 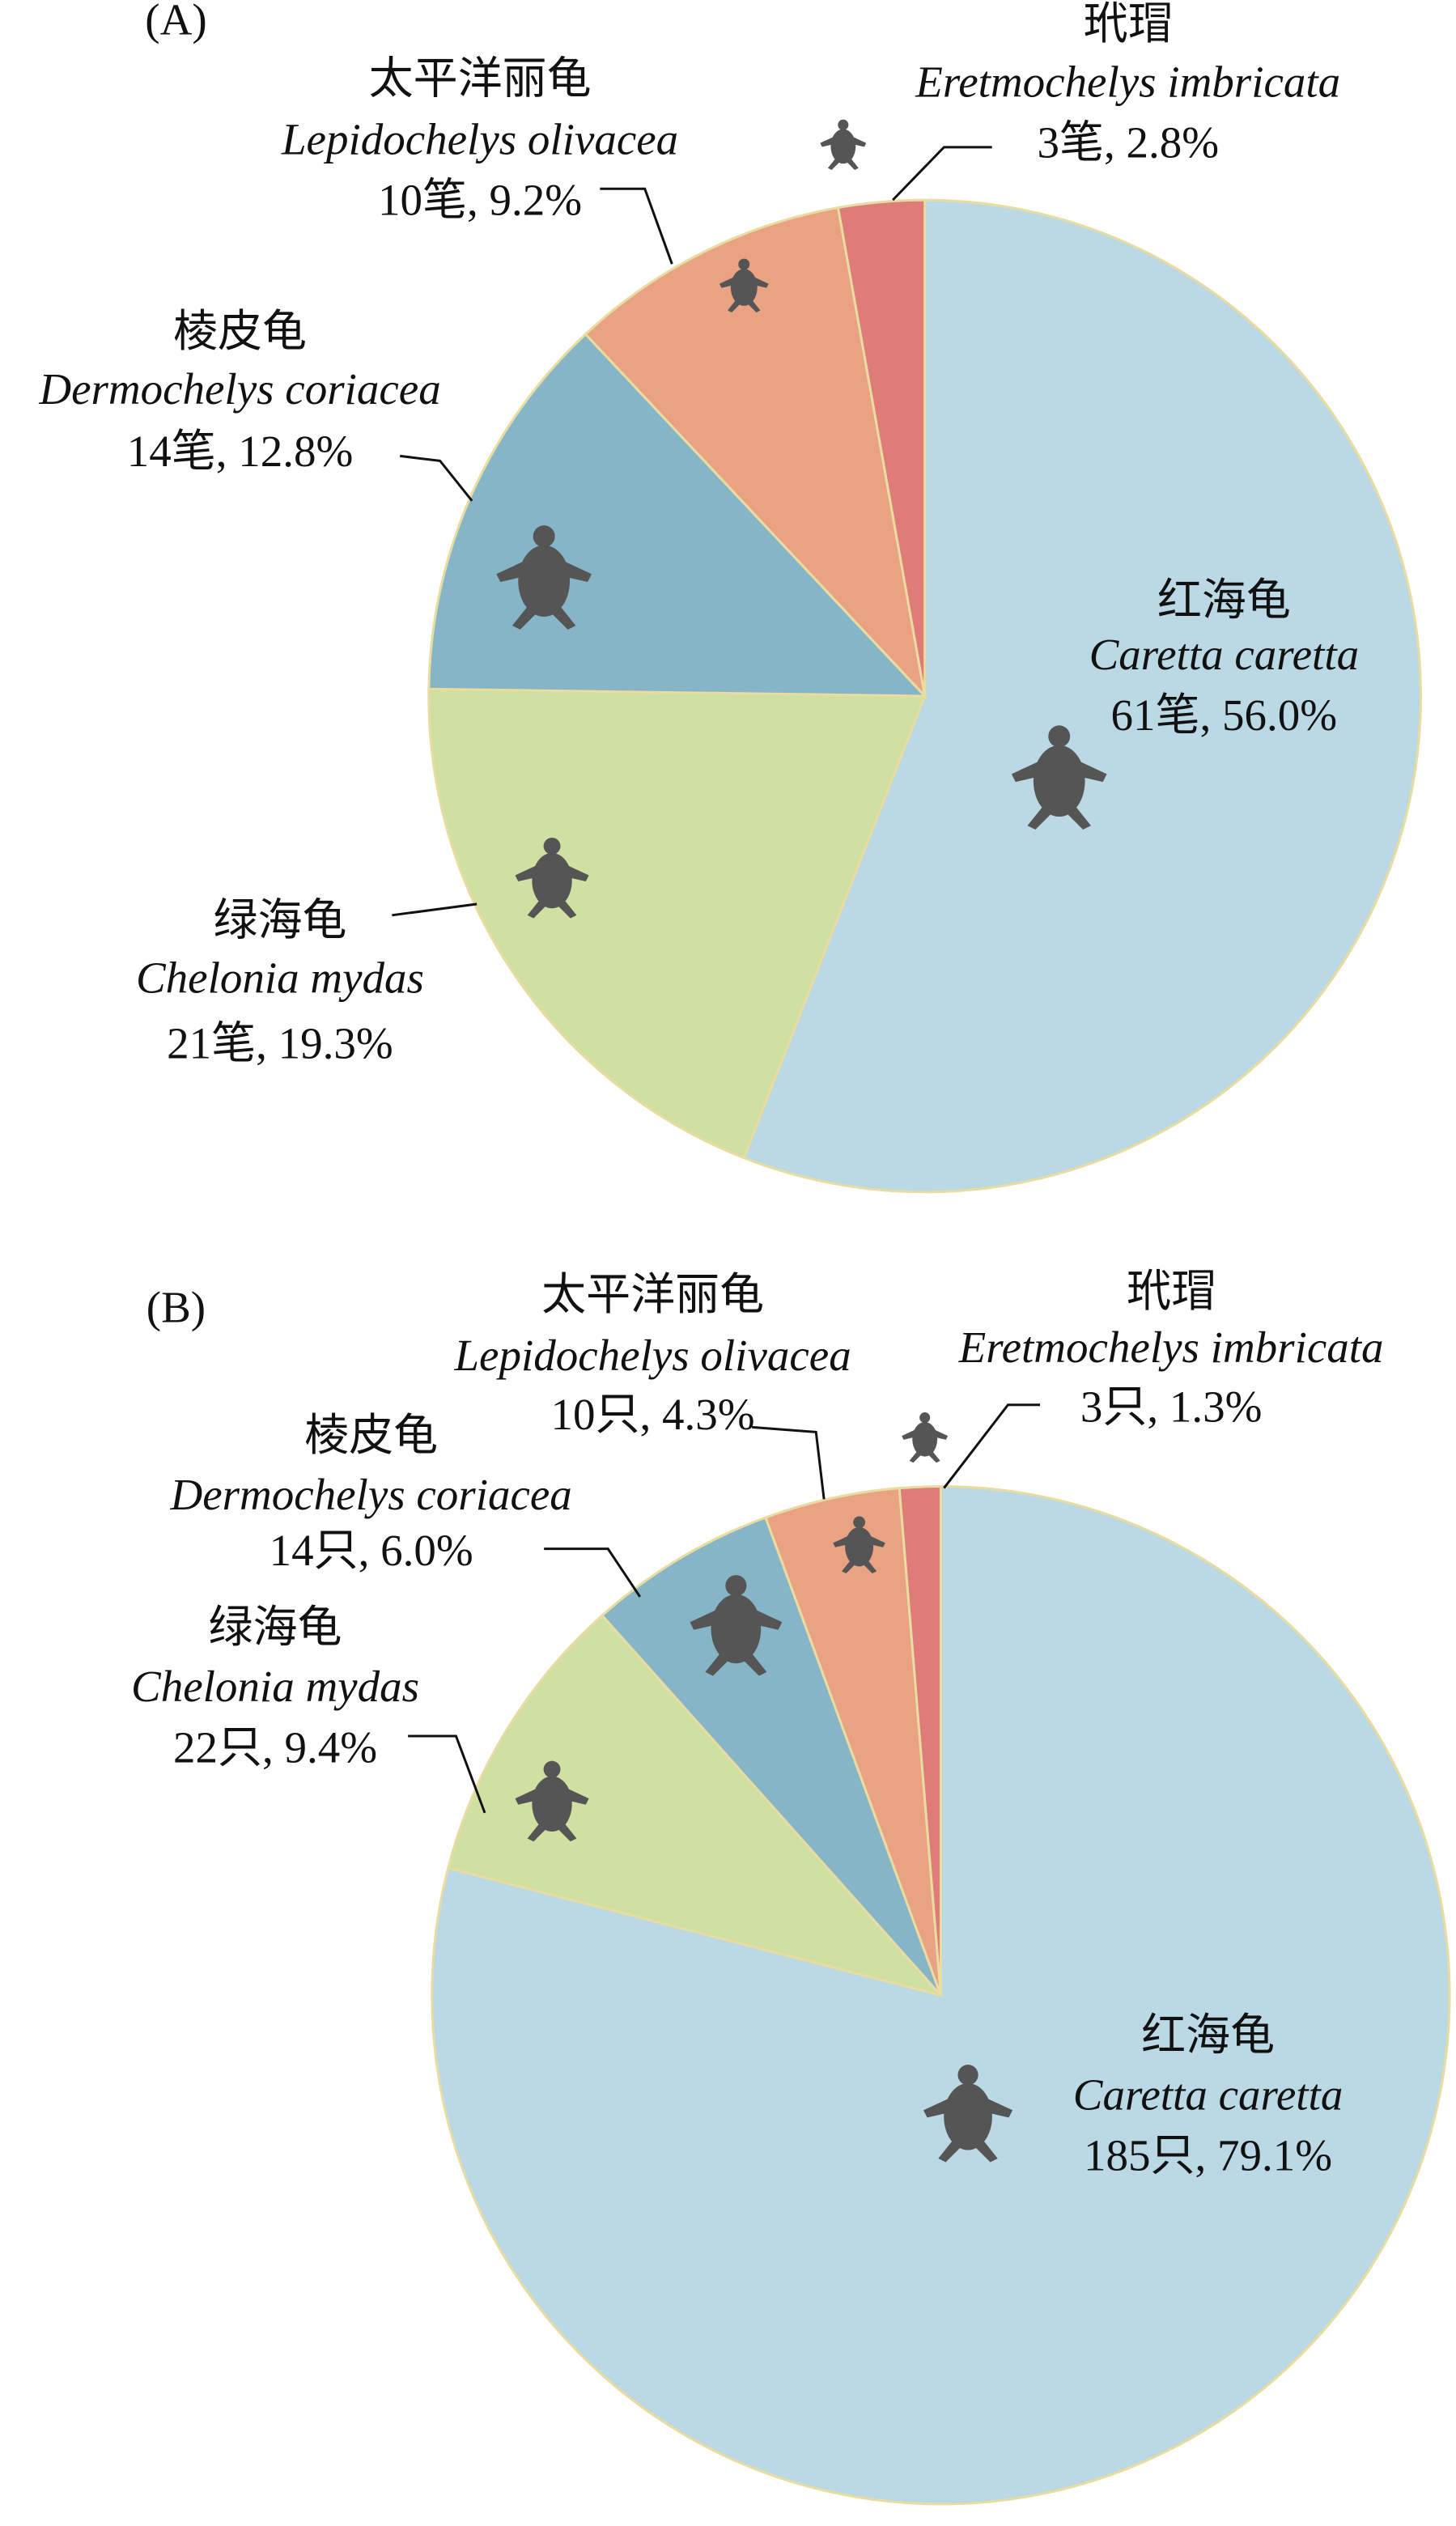 What do you see at coordinates (372, 1551) in the screenshot?
I see `slice-value-label: 14只, 6.0%` at bounding box center [372, 1551].